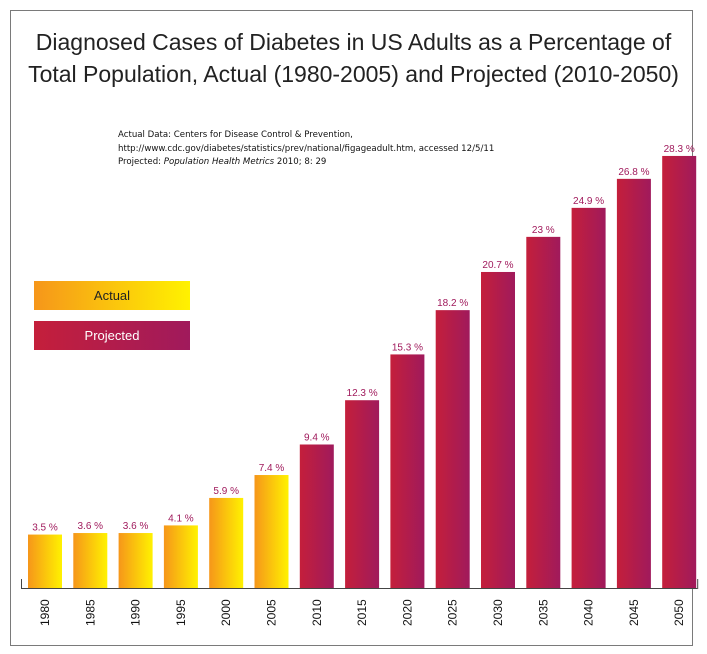 The height and width of the screenshot is (654, 707). What do you see at coordinates (45, 528) in the screenshot?
I see `data-label-1980: 3.5 %` at bounding box center [45, 528].